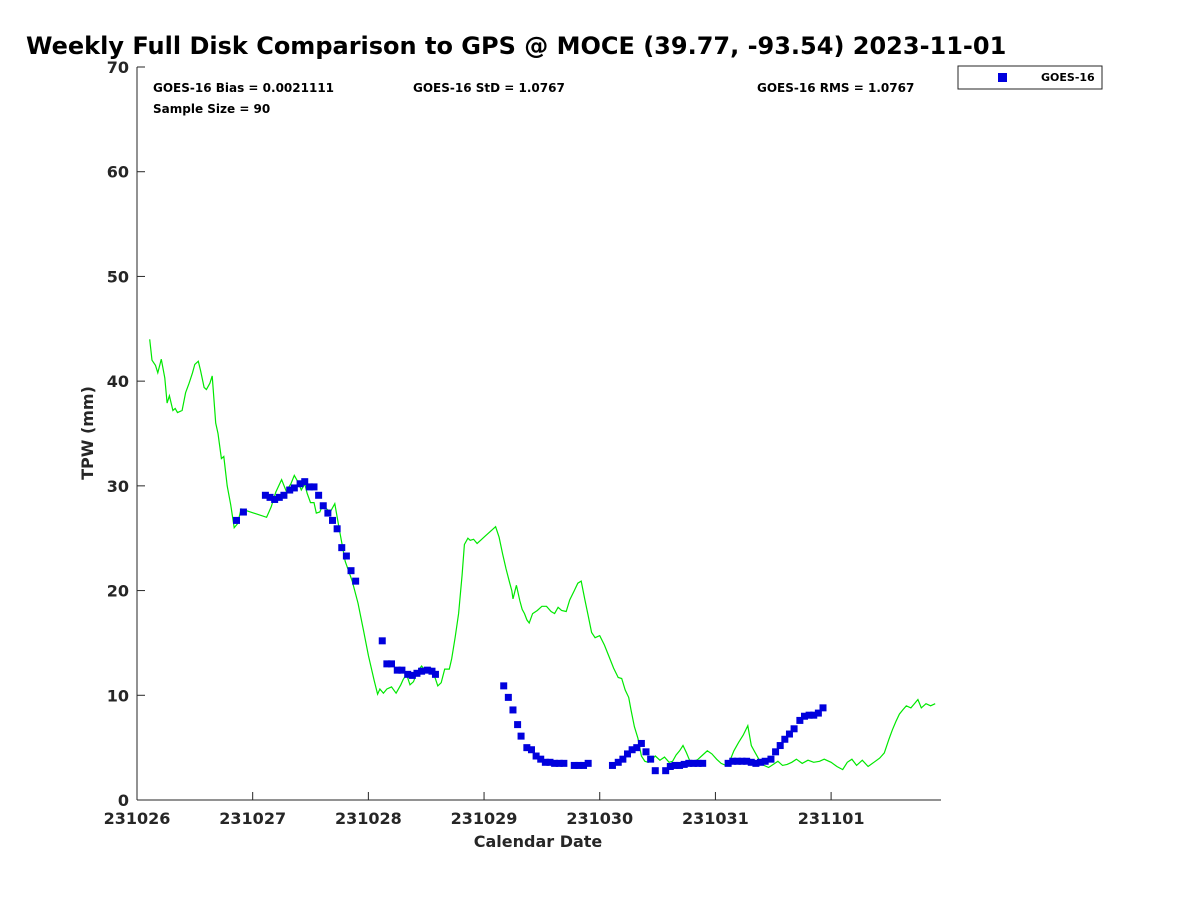  What do you see at coordinates (87, 433) in the screenshot?
I see `y-axis-label: TPW (mm)` at bounding box center [87, 433].